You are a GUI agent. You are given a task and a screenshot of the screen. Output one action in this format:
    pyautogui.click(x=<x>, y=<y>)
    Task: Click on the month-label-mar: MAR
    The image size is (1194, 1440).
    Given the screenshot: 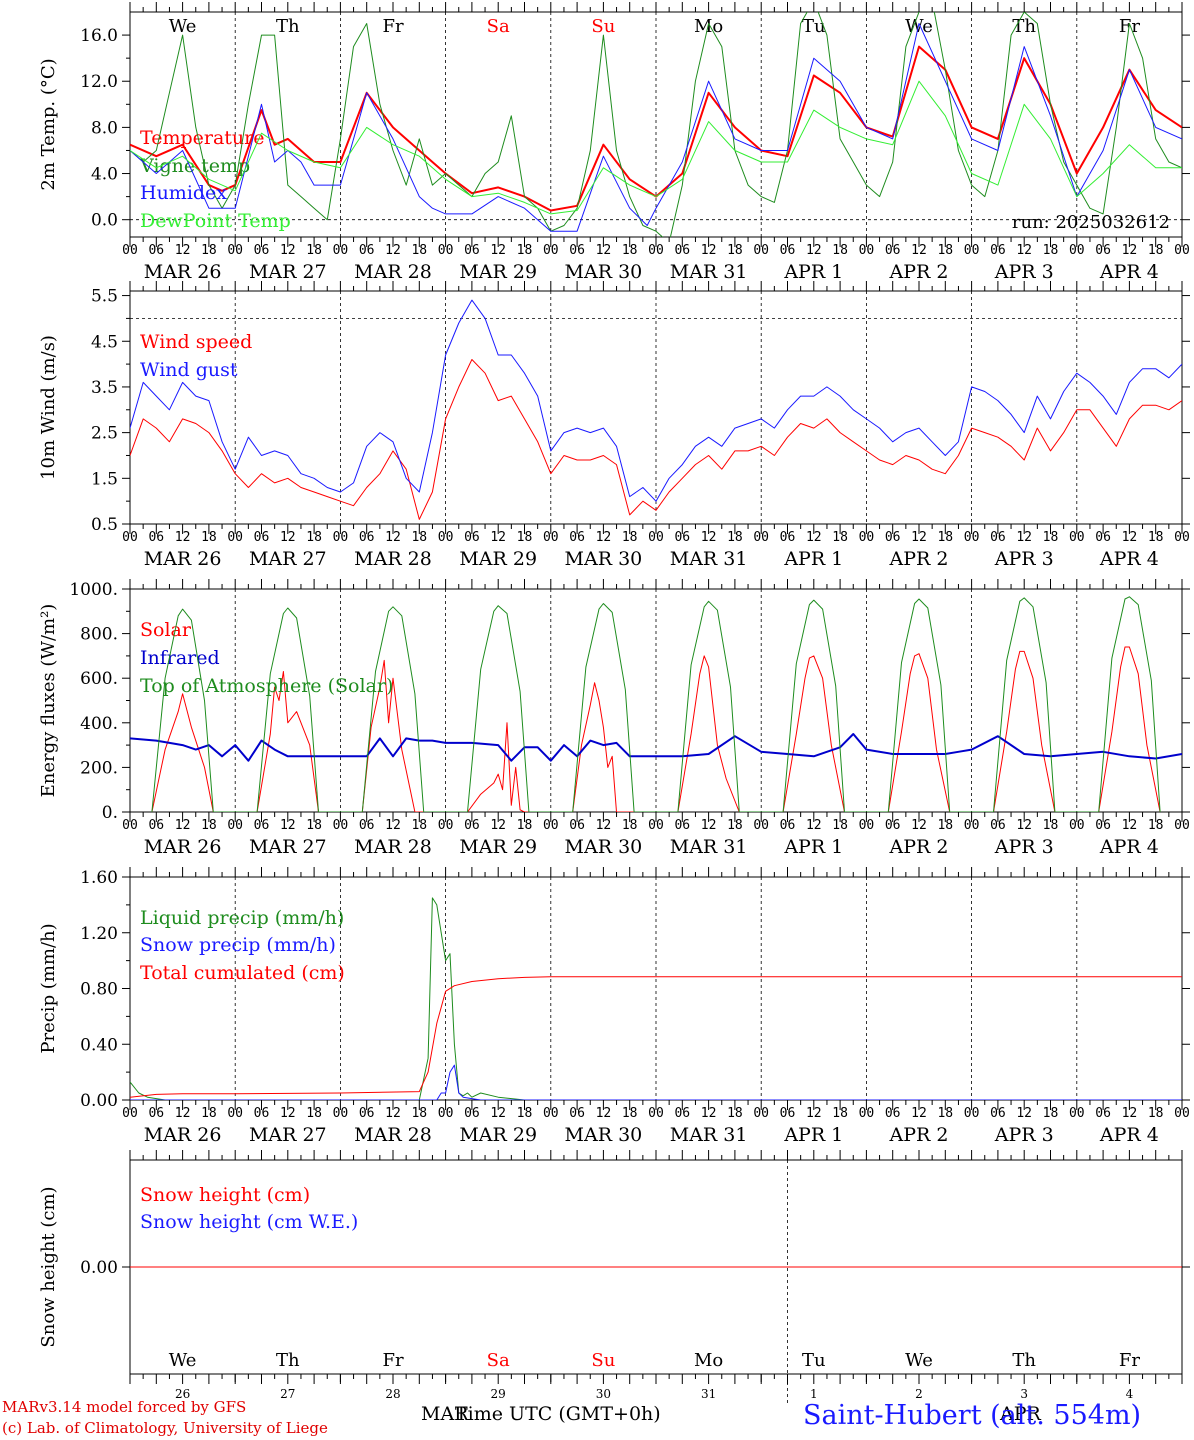 What is the action you would take?
    pyautogui.click(x=445, y=1414)
    